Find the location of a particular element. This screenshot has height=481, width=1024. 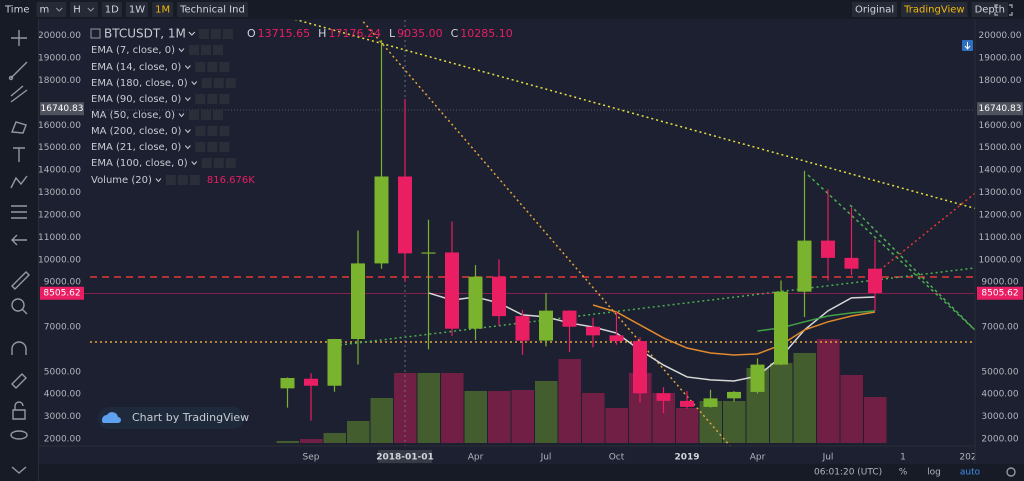

toolbar-button: Original is located at coordinates (875, 9).